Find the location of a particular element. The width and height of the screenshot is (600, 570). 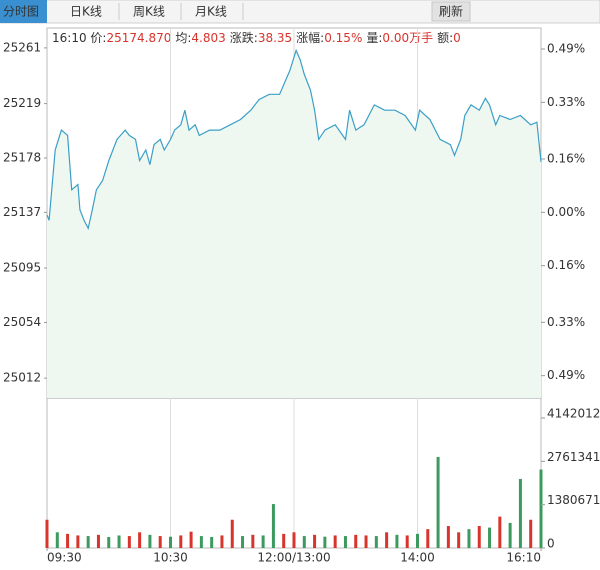

info-label: 均: is located at coordinates (183, 38).